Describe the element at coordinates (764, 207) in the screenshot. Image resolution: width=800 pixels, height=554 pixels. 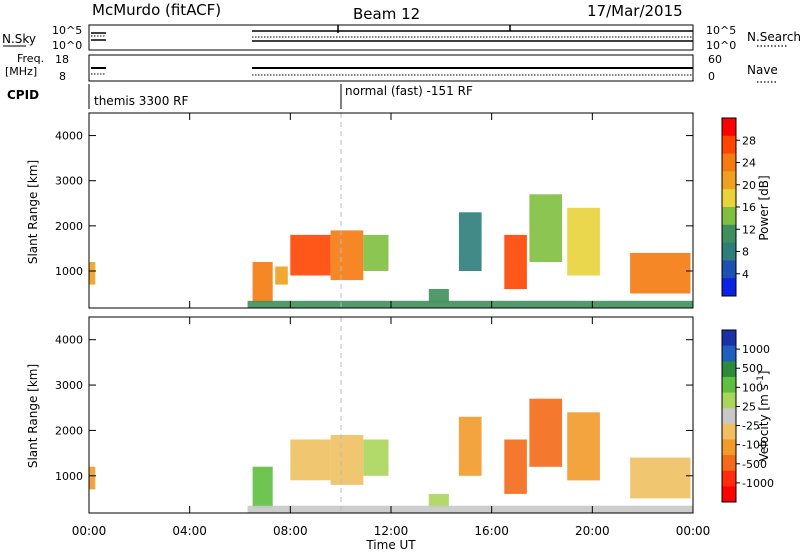
I see `power-colorbar-label: Power [dB]` at that location.